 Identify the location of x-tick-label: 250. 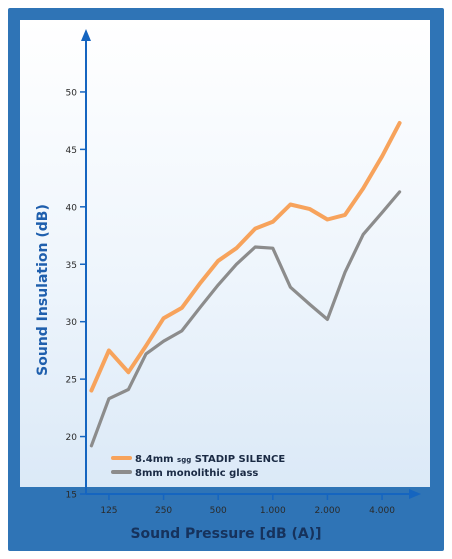
(163, 511).